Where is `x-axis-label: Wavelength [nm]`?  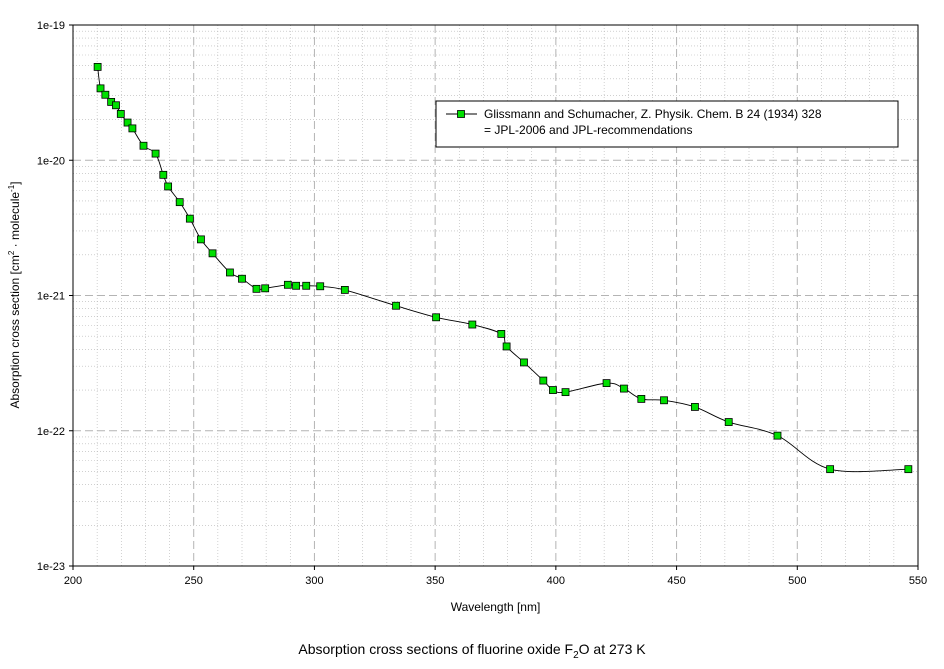
x-axis-label: Wavelength [nm] is located at coordinates (496, 607).